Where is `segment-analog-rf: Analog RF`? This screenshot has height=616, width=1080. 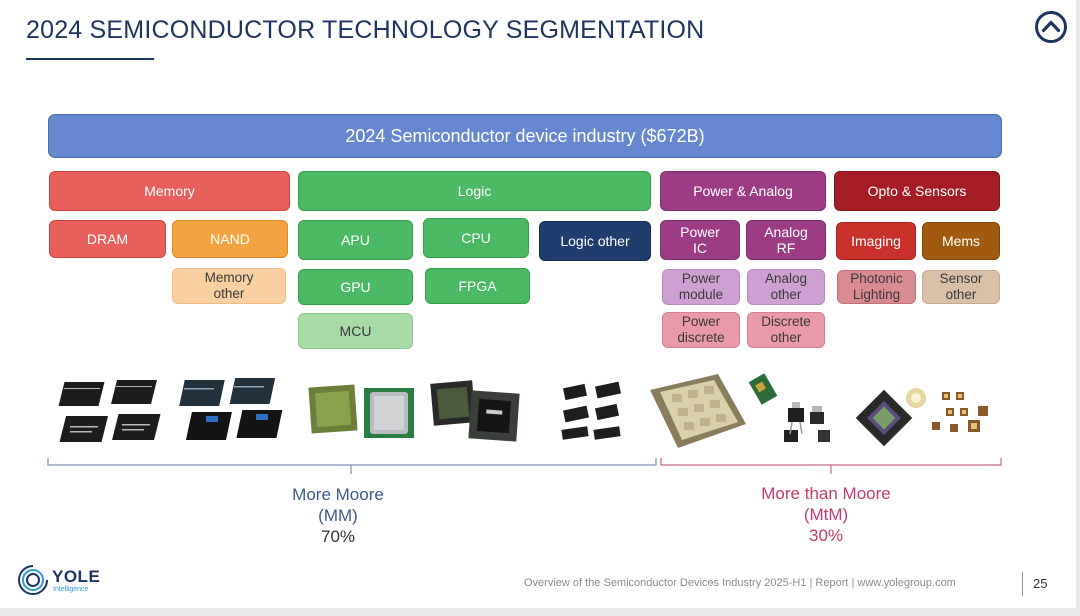 segment-analog-rf: Analog RF is located at coordinates (786, 240).